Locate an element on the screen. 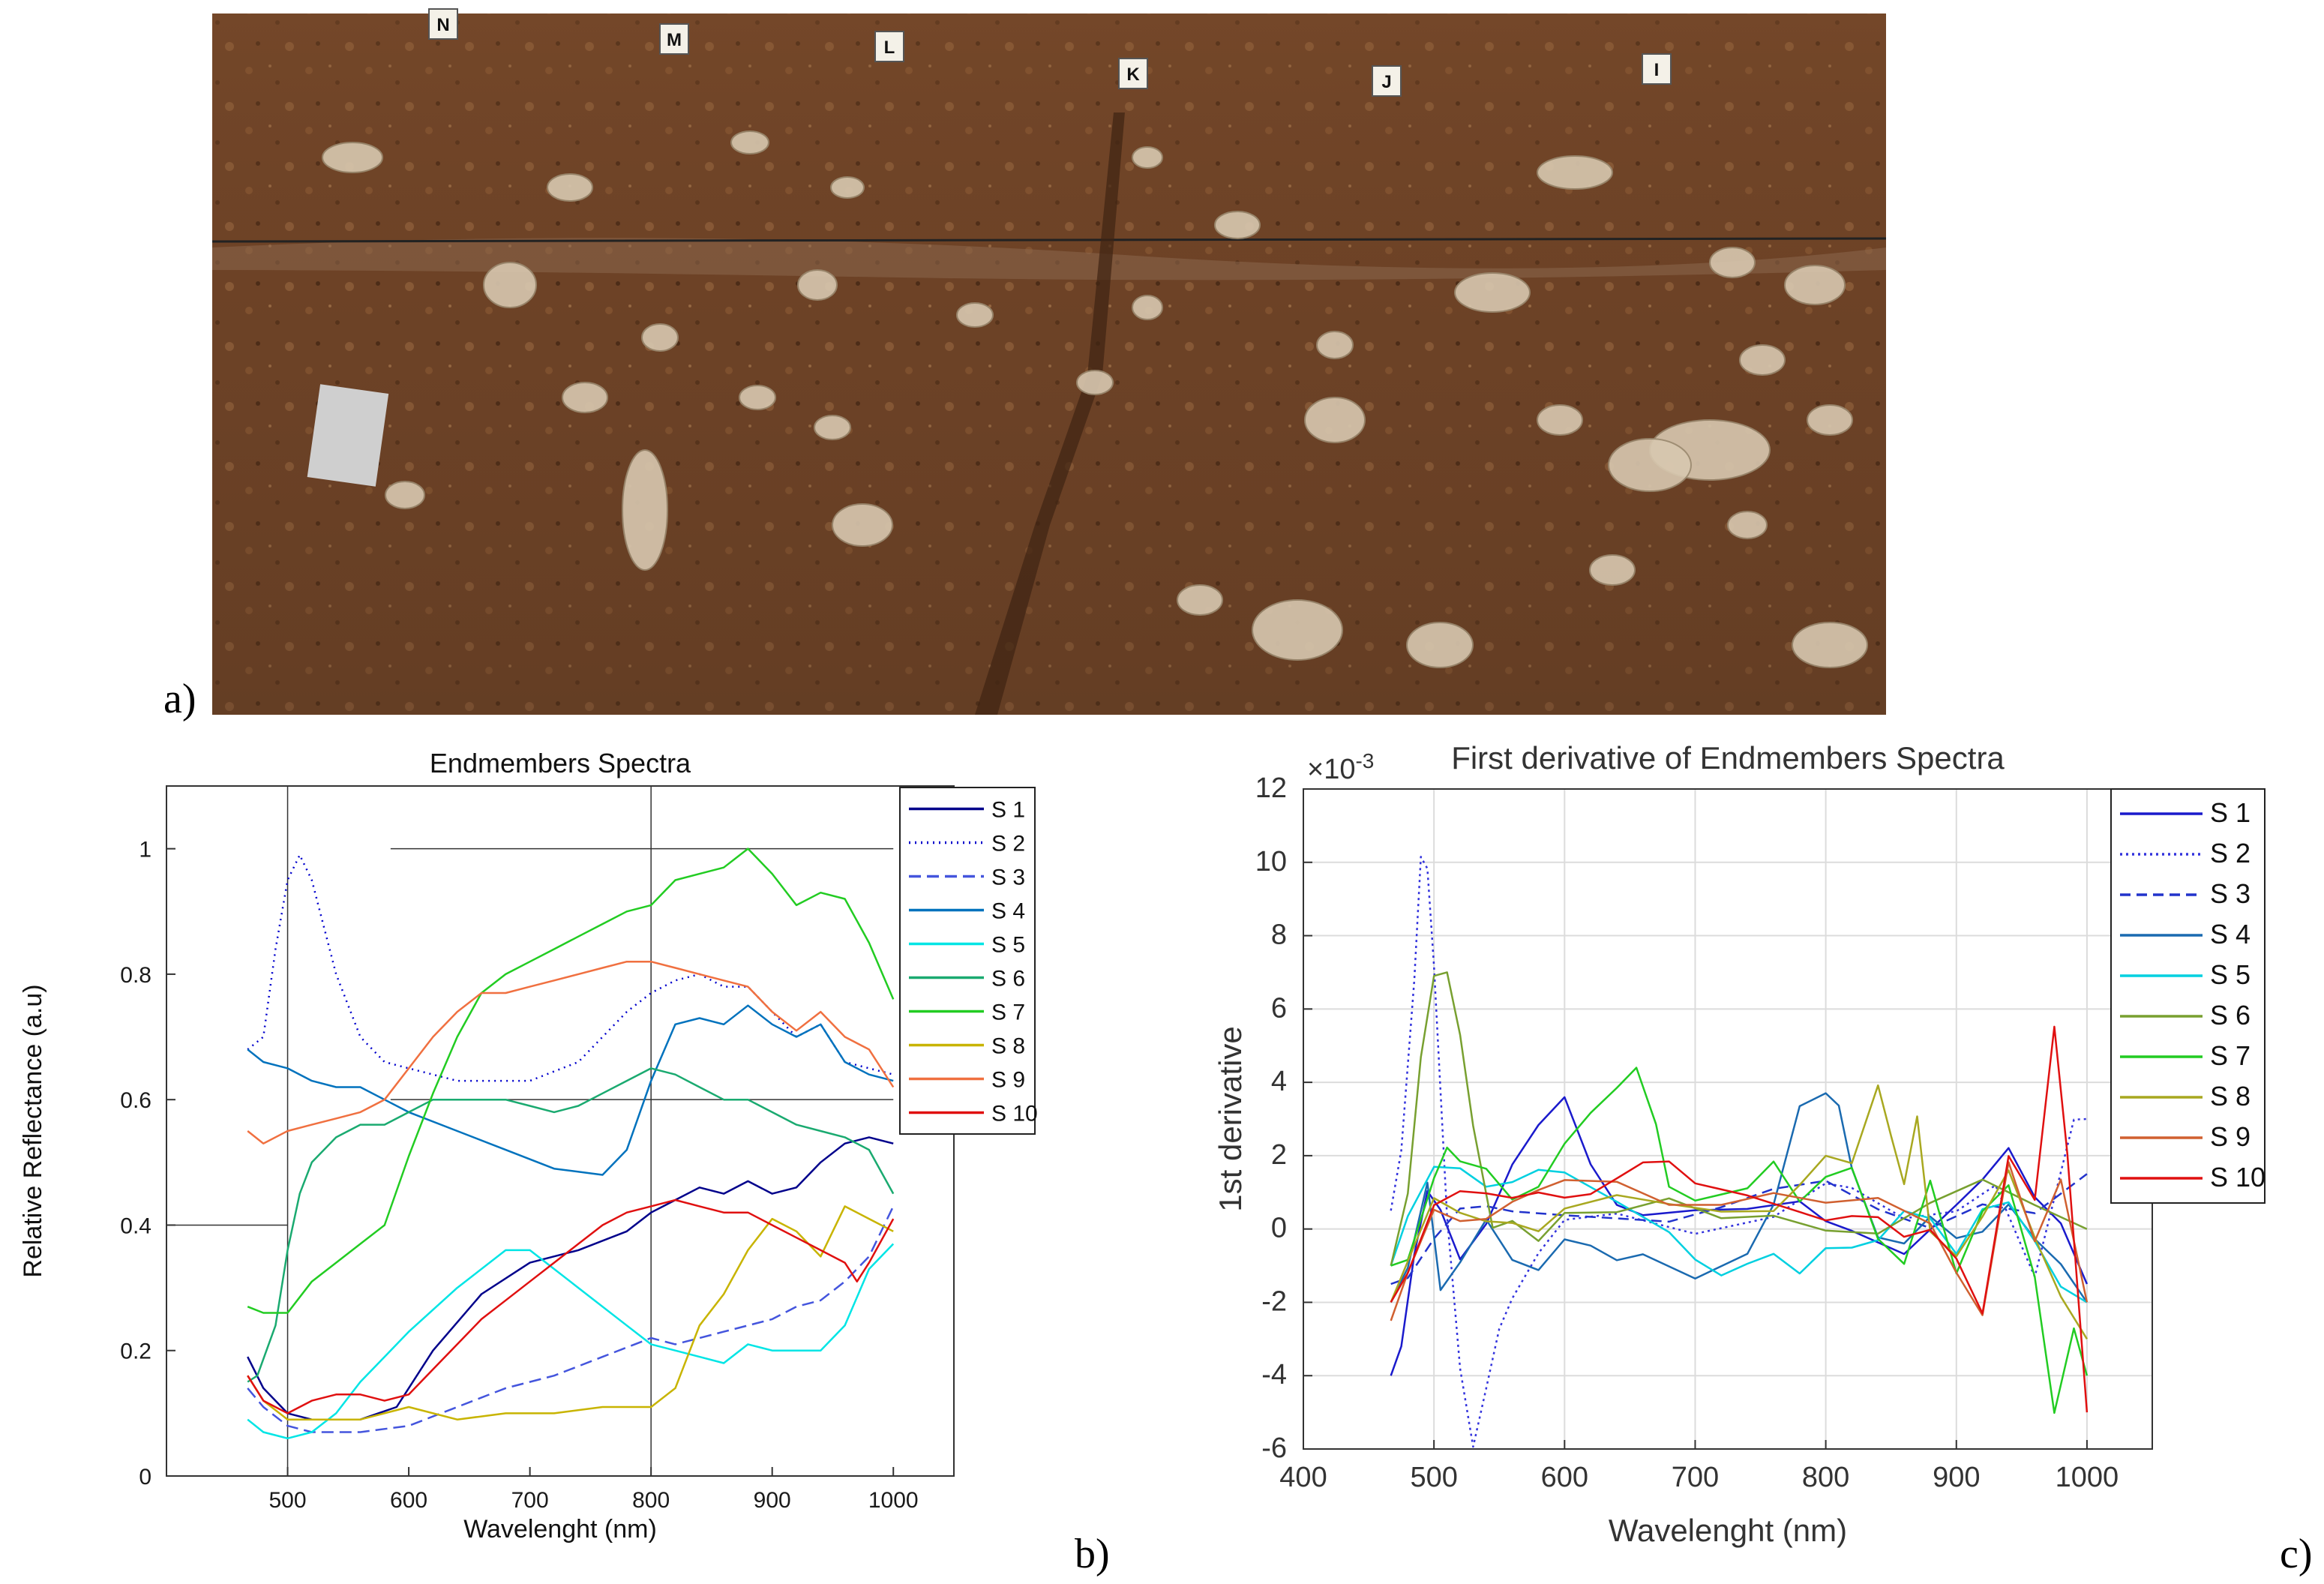  c-ytick-label-3: 0 is located at coordinates (1279, 1228).